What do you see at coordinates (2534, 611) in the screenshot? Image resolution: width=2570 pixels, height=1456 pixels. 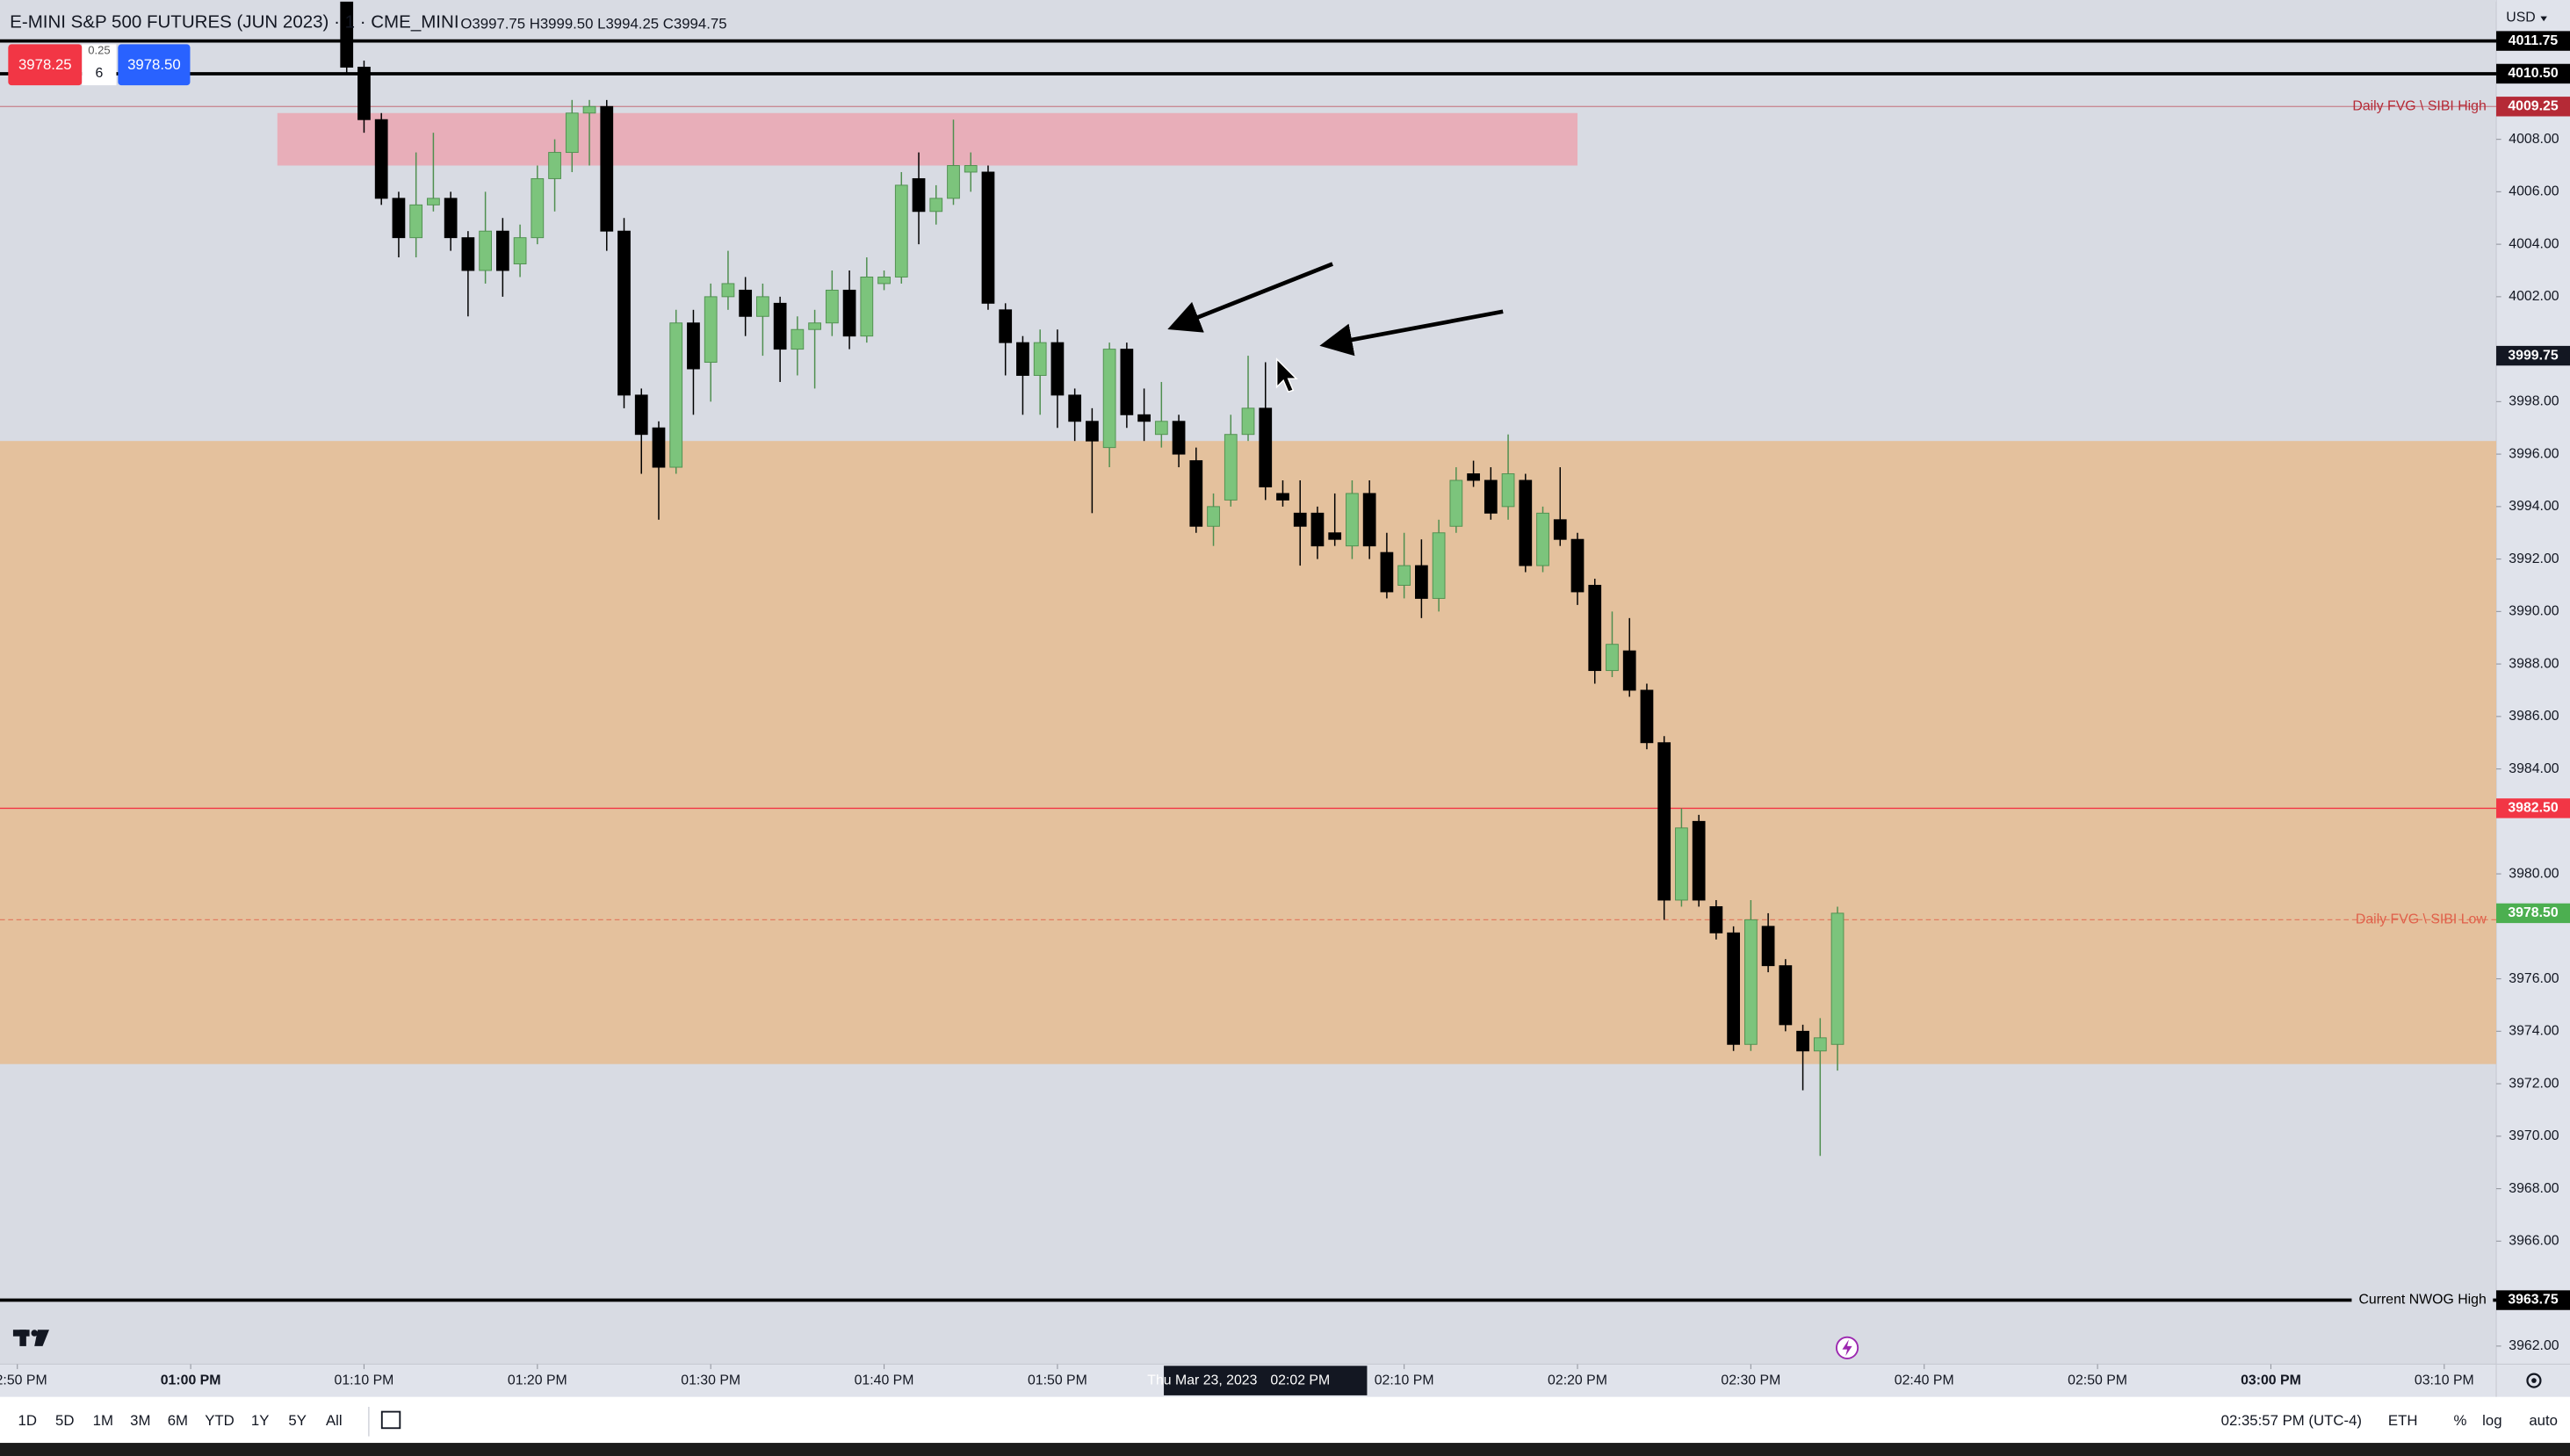 I see `y-tick-label: 3990.00` at bounding box center [2534, 611].